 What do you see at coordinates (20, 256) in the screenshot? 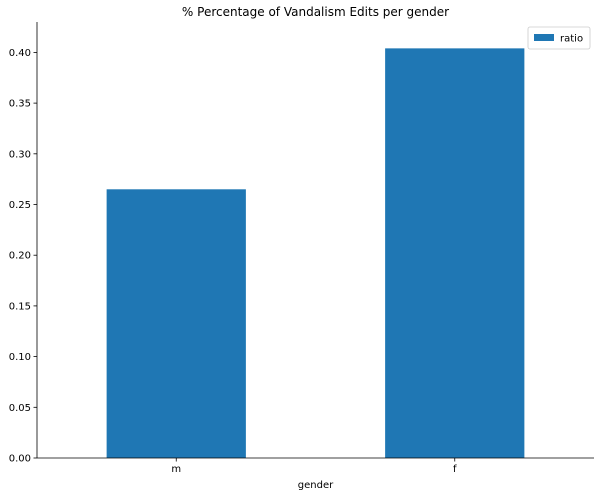
I see `y-tick-label: 0.20` at bounding box center [20, 256].